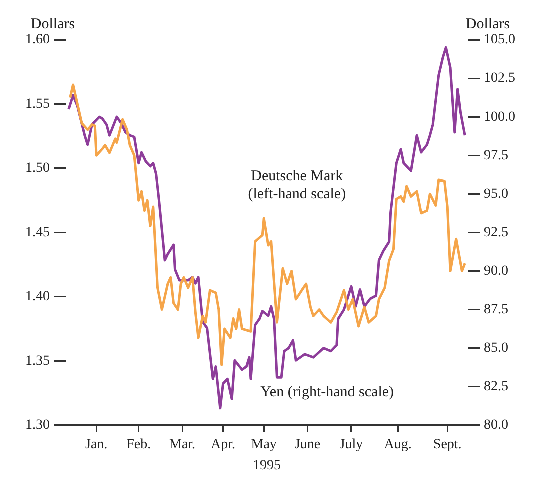 The height and width of the screenshot is (477, 536). What do you see at coordinates (38, 40) in the screenshot?
I see `y-tick-label: 1.60` at bounding box center [38, 40].